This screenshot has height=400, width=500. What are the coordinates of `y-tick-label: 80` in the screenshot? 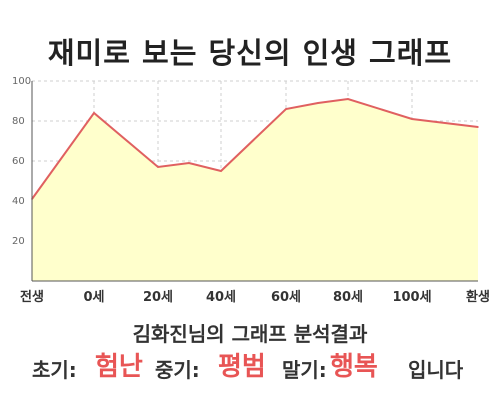 It's located at (18, 121).